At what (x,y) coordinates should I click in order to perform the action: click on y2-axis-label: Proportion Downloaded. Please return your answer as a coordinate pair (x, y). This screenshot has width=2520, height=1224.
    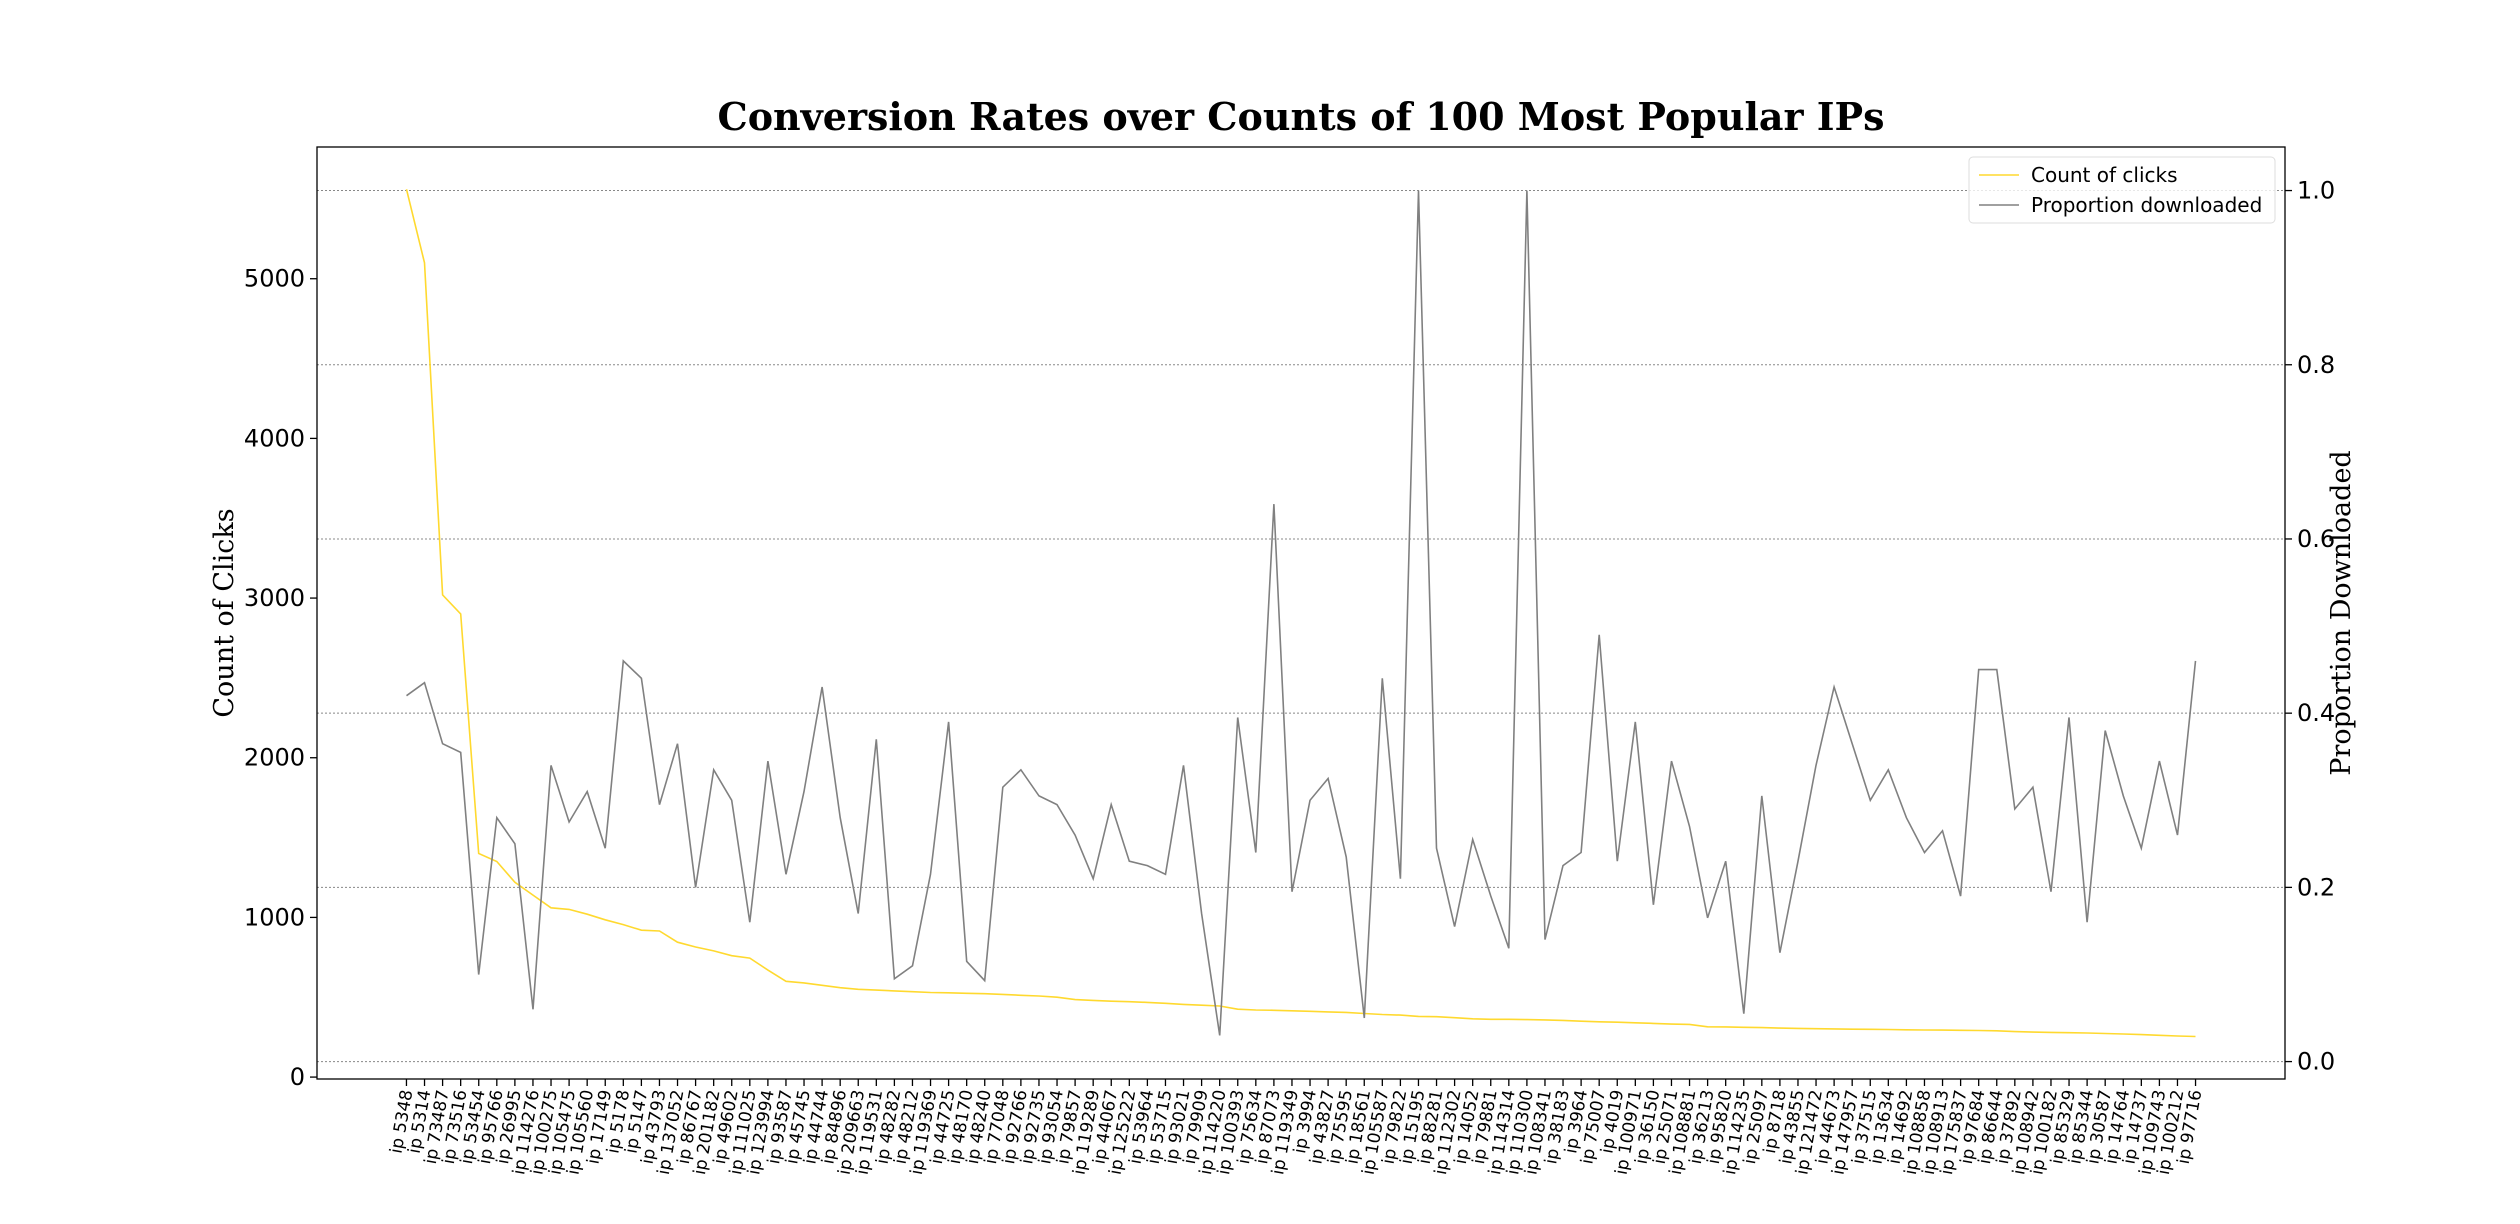
    Looking at the image, I should click on (2341, 612).